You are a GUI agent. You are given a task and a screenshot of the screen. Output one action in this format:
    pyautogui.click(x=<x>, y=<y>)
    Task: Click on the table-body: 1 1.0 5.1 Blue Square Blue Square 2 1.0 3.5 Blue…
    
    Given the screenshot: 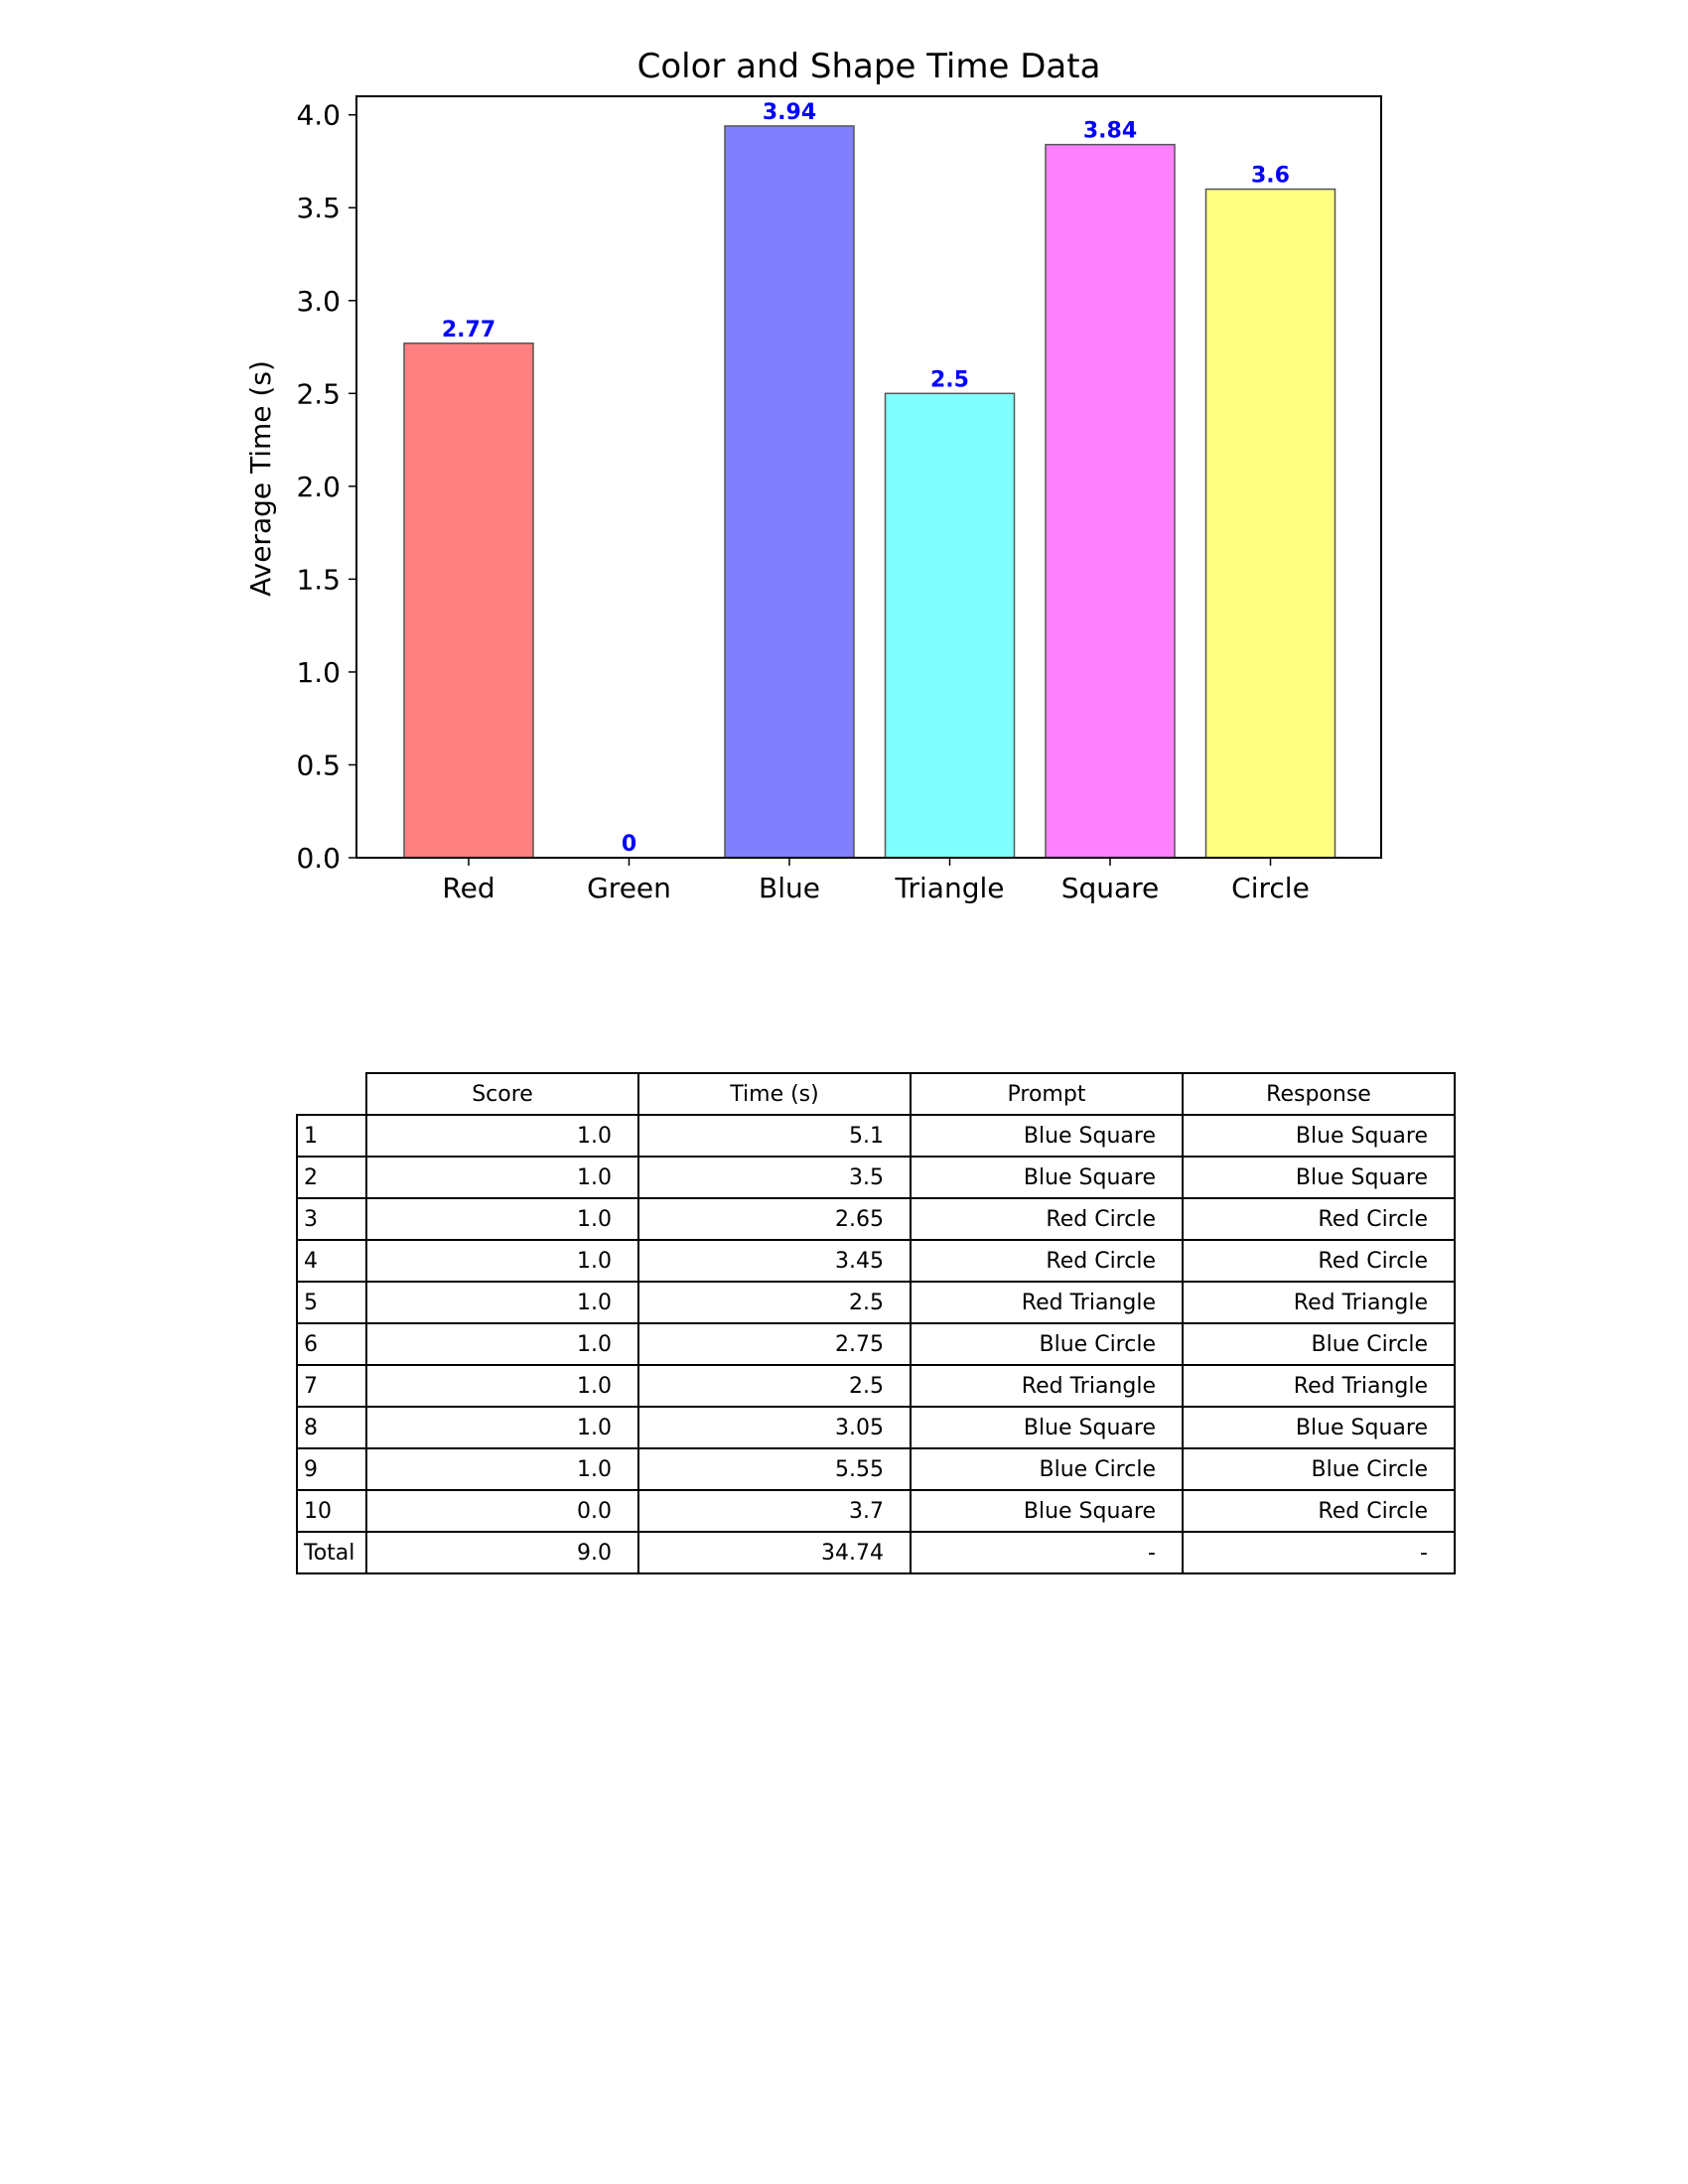 What is the action you would take?
    pyautogui.click(x=876, y=1344)
    